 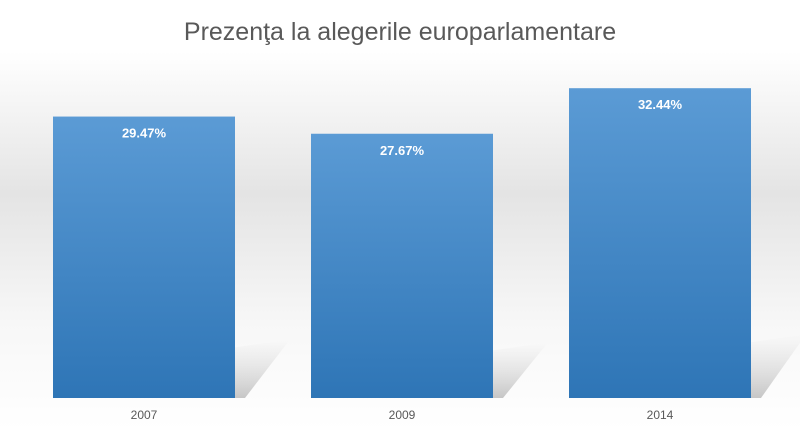 I want to click on x-tick-label: 2014, so click(x=660, y=415).